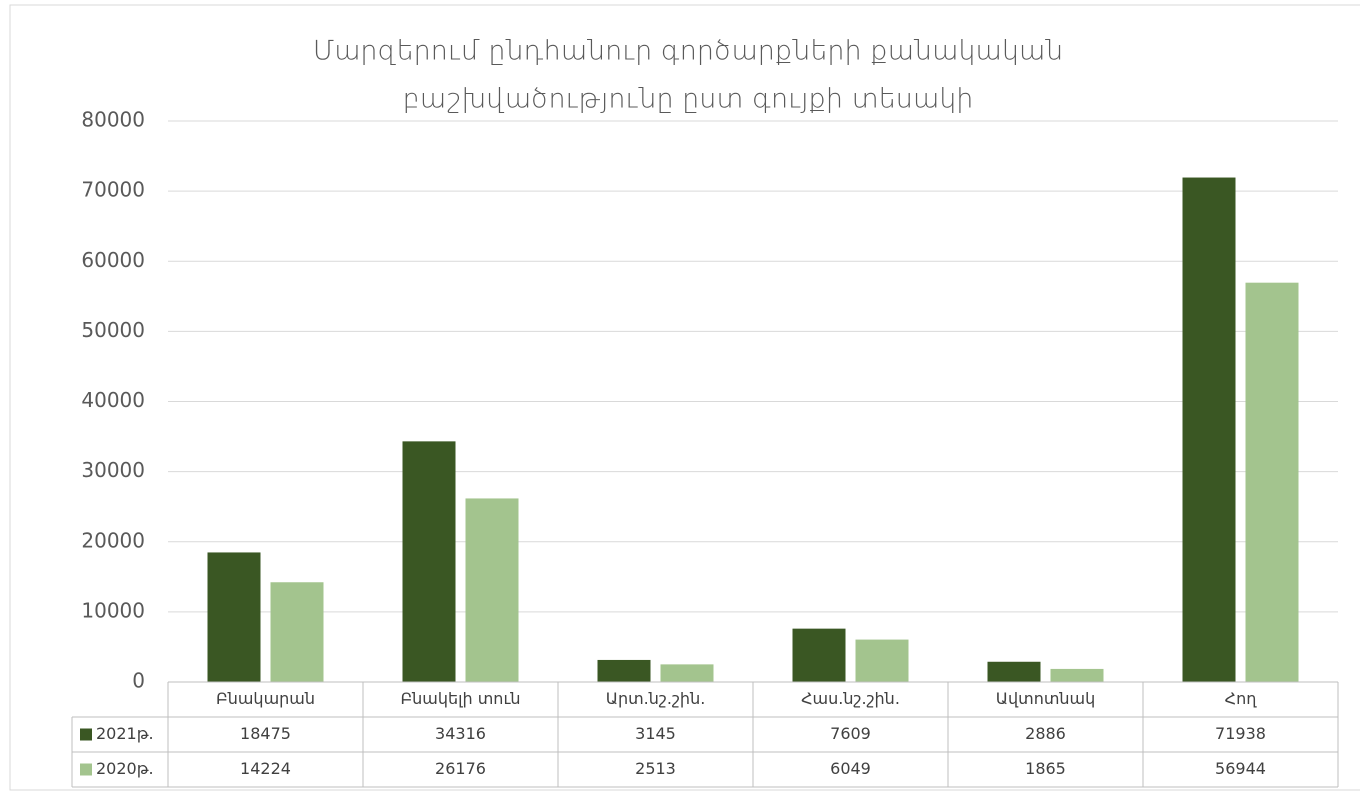  Describe the element at coordinates (113, 540) in the screenshot. I see `y-tick-label: 20000` at that location.